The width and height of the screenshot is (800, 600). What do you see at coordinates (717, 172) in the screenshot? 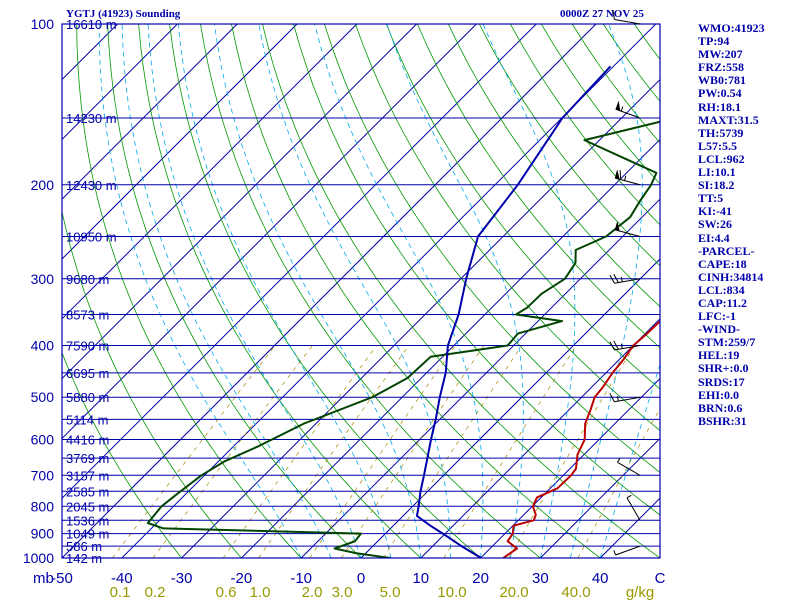
I see `index-item: LI:10.1` at bounding box center [717, 172].